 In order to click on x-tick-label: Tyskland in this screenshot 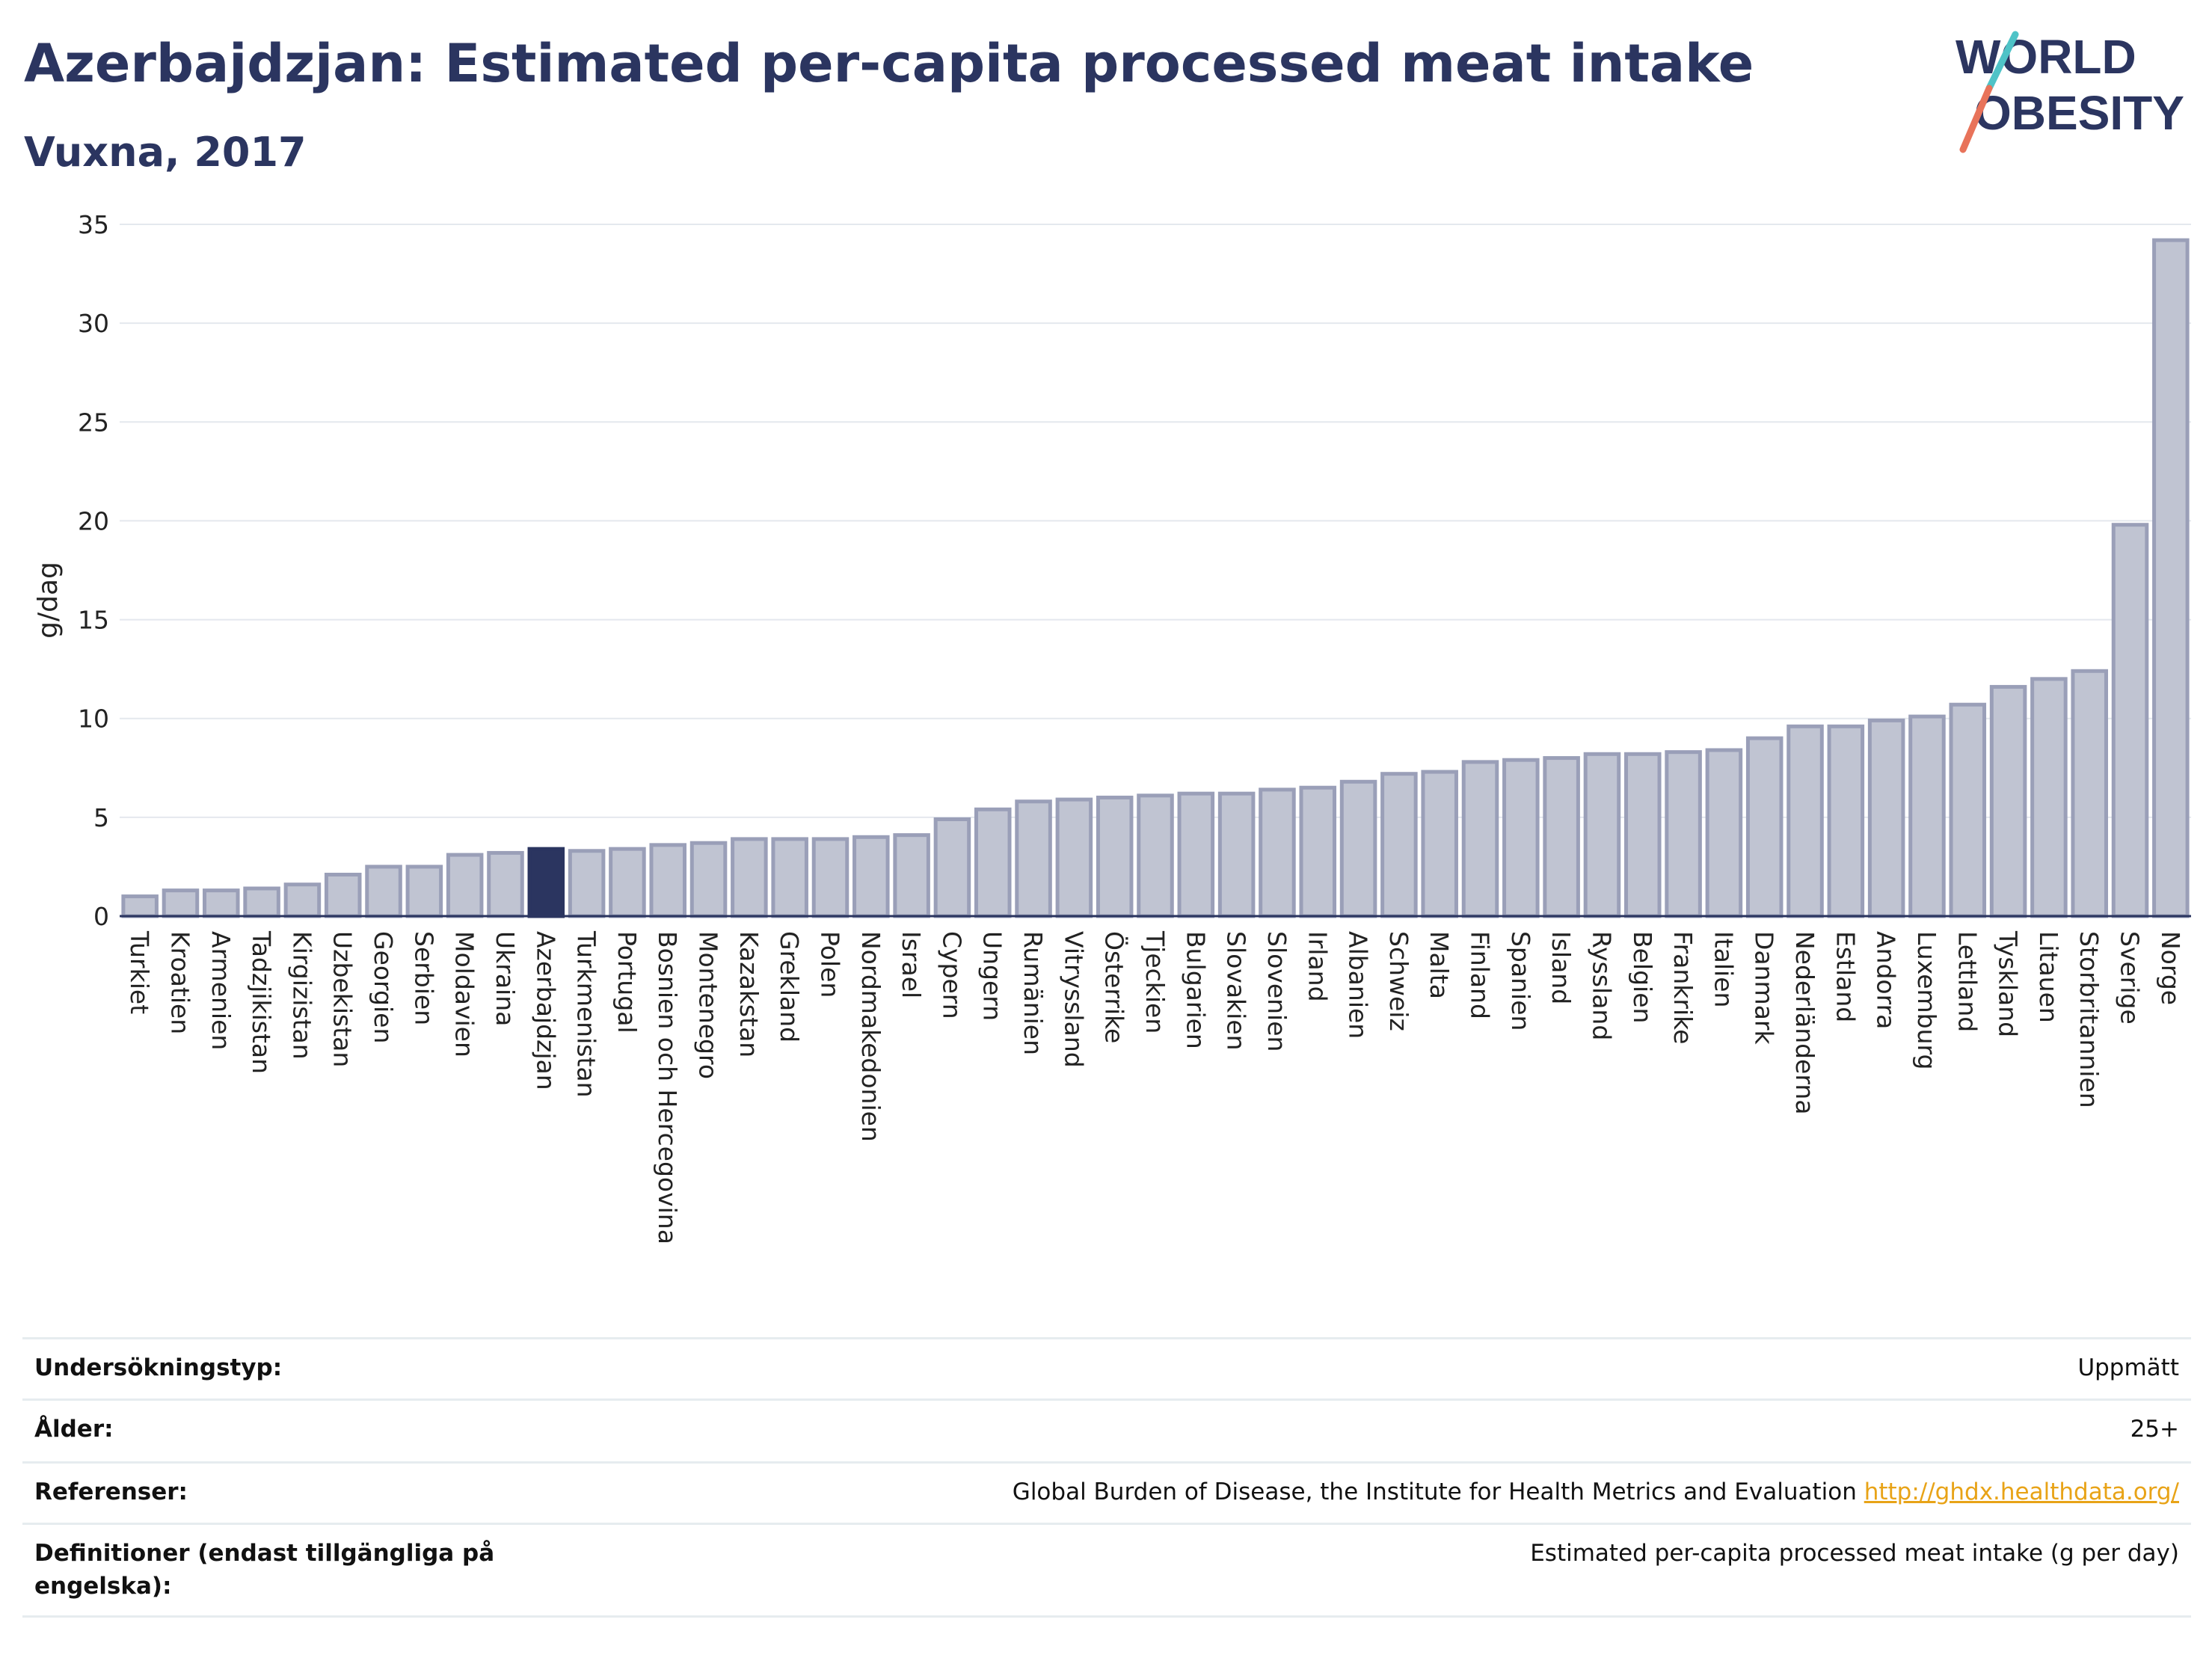, I will do `click(2008, 983)`.